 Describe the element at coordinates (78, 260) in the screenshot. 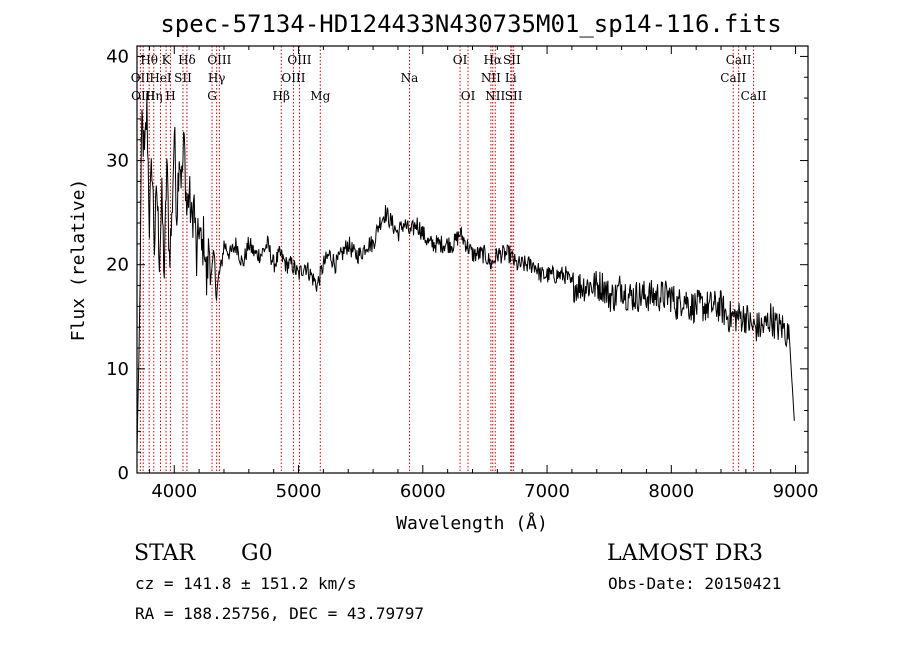

I see `y-axis-label: Flux (relative)` at that location.